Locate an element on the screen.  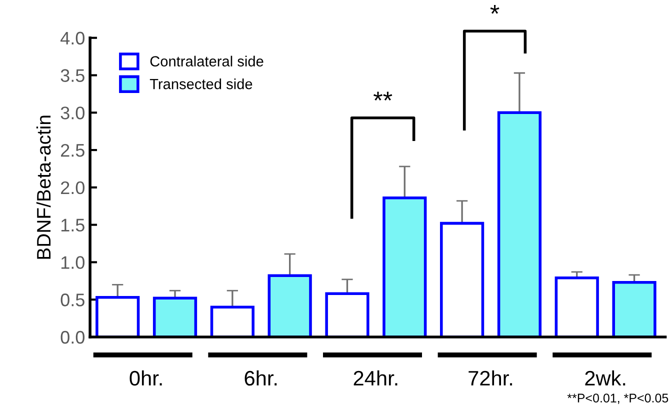
x-tick-label: 24hr. is located at coordinates (376, 378).